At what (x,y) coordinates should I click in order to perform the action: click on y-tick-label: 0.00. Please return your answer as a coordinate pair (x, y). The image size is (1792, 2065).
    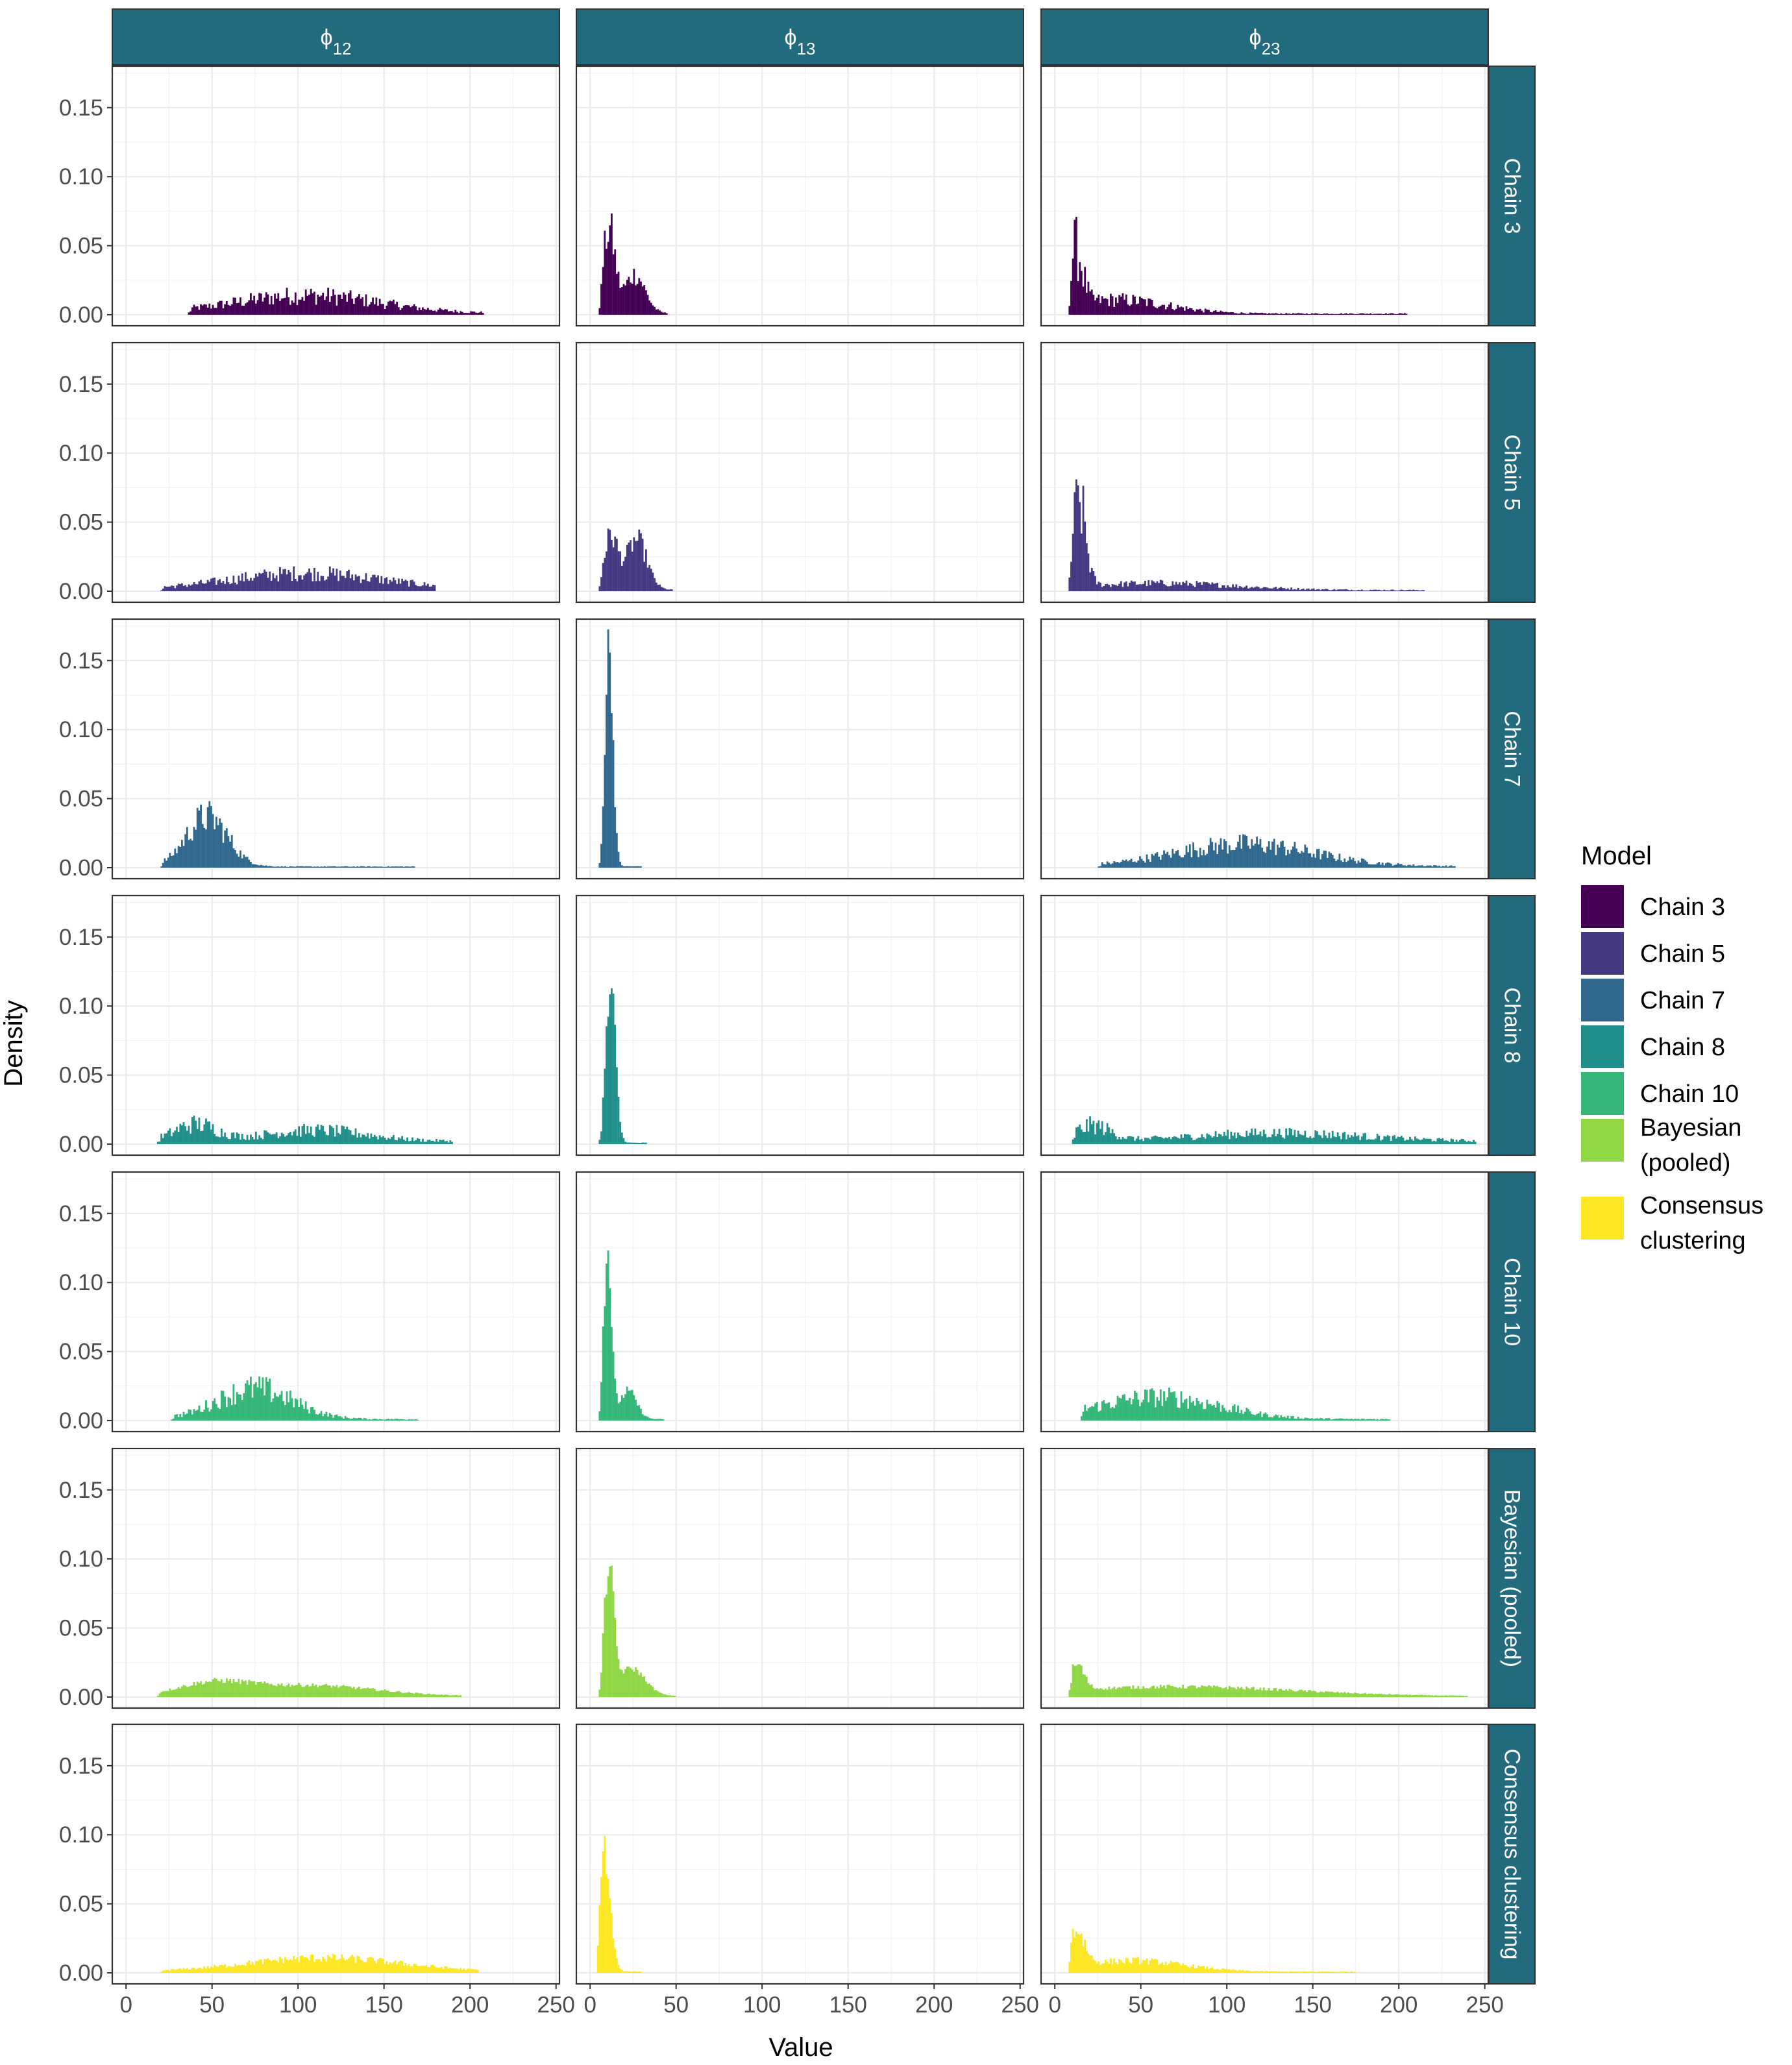
    Looking at the image, I should click on (81, 1973).